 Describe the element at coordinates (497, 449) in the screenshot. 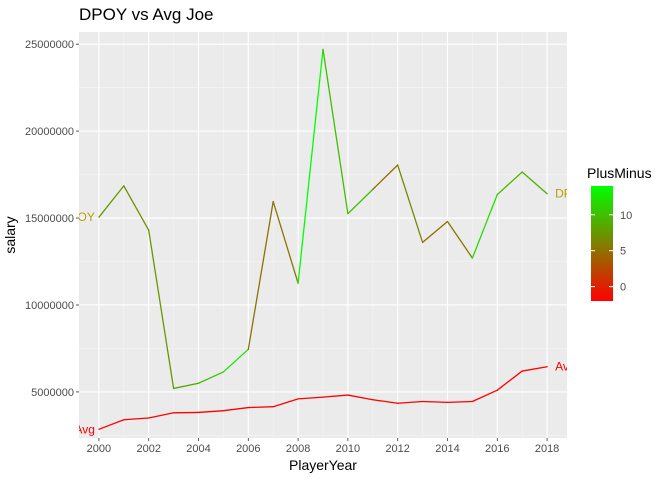

I see `x-tick-label: 2016` at that location.